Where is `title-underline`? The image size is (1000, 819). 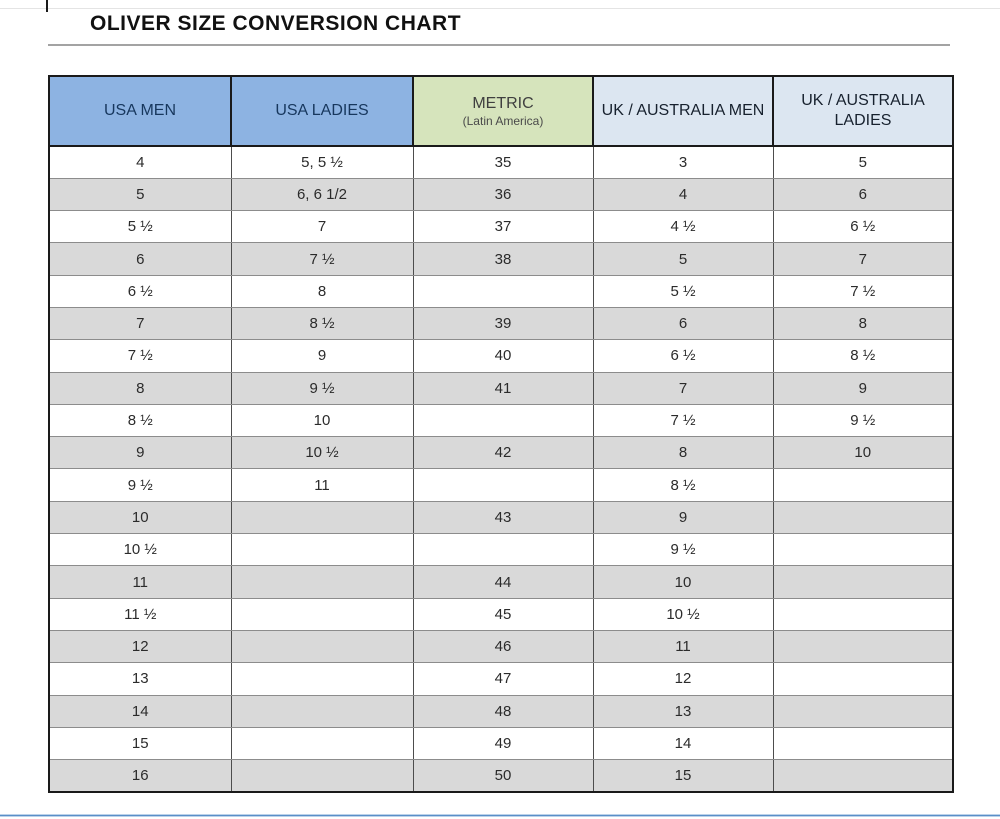
title-underline is located at coordinates (499, 45).